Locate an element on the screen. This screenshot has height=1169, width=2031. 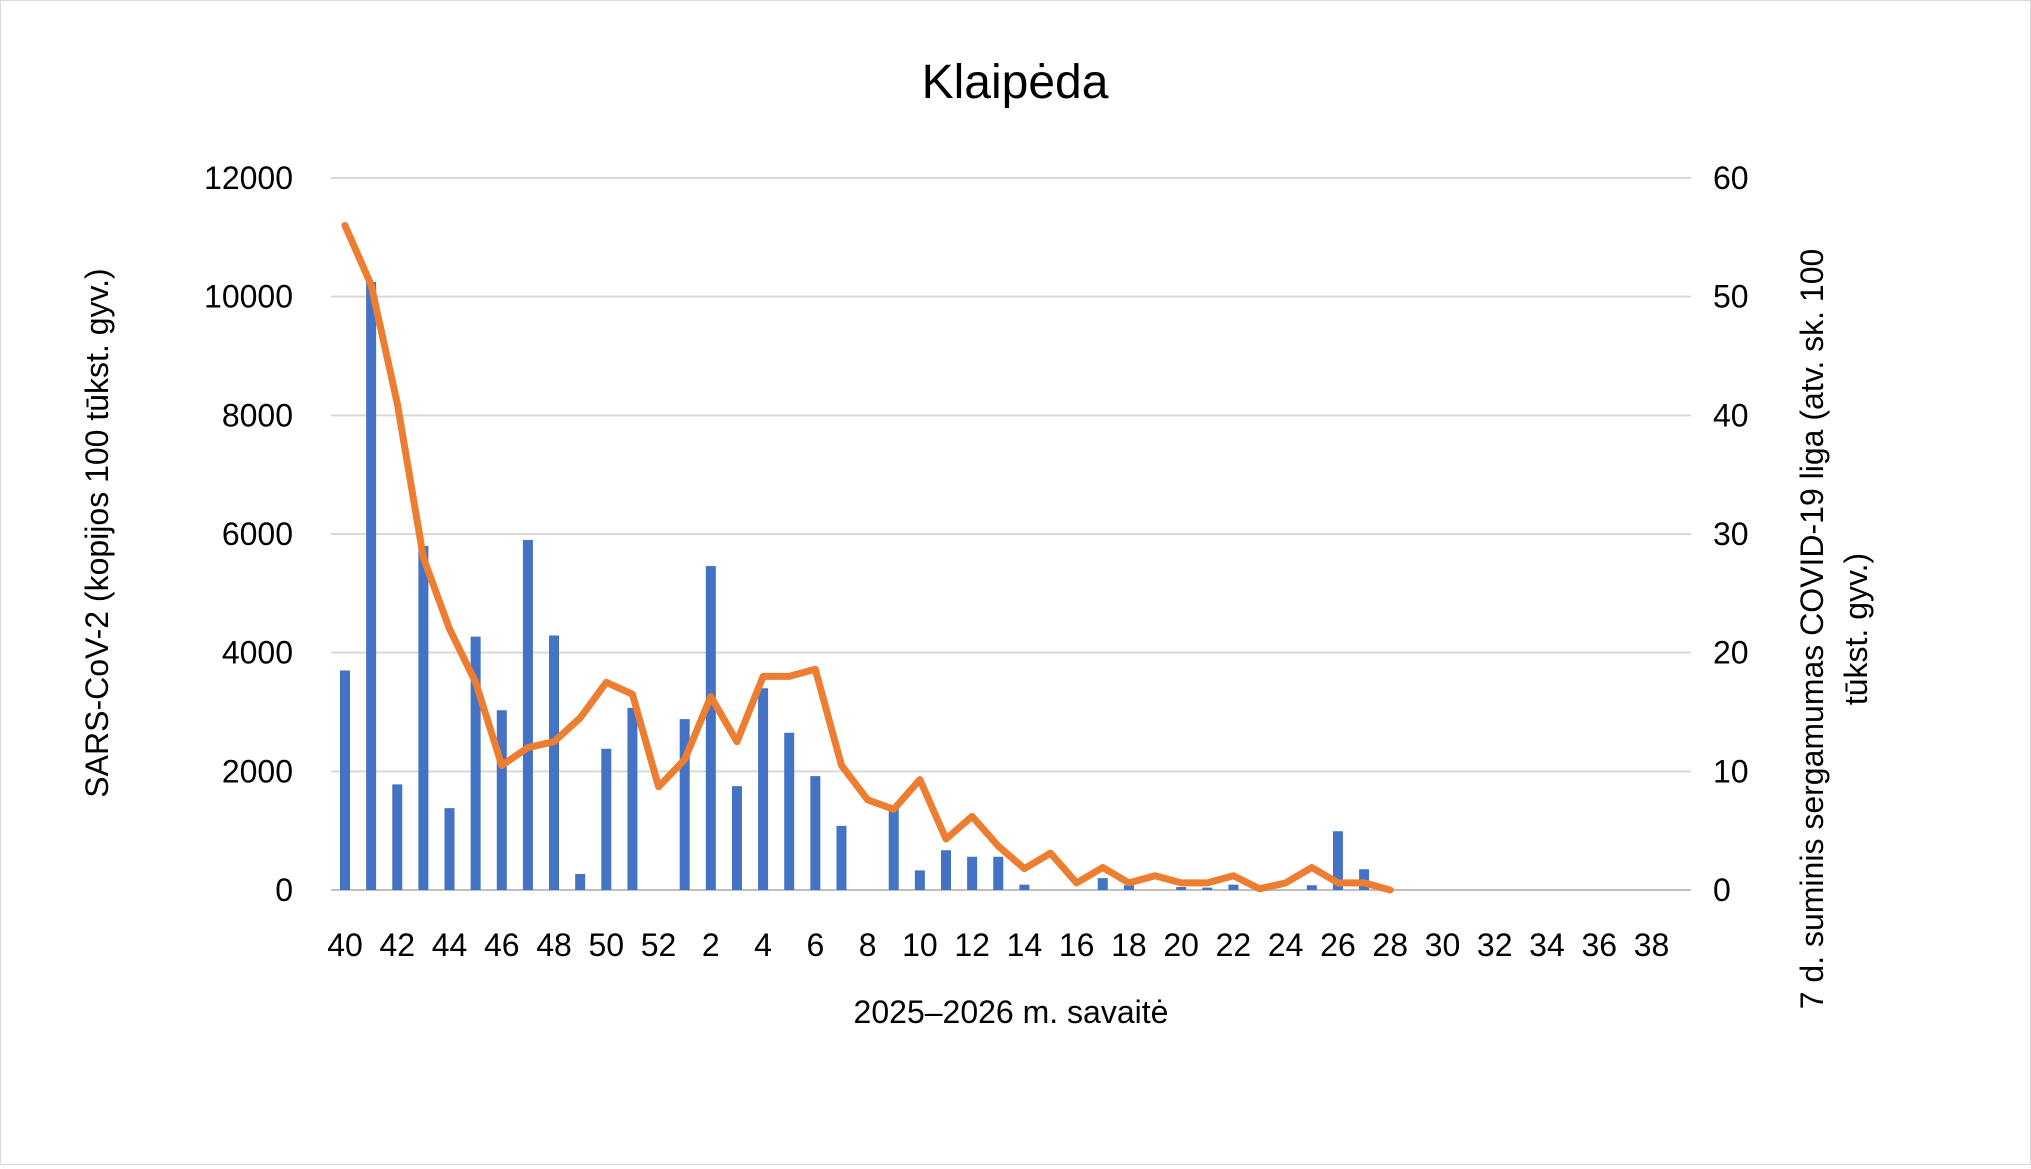
x-tick-label: 52 is located at coordinates (659, 945).